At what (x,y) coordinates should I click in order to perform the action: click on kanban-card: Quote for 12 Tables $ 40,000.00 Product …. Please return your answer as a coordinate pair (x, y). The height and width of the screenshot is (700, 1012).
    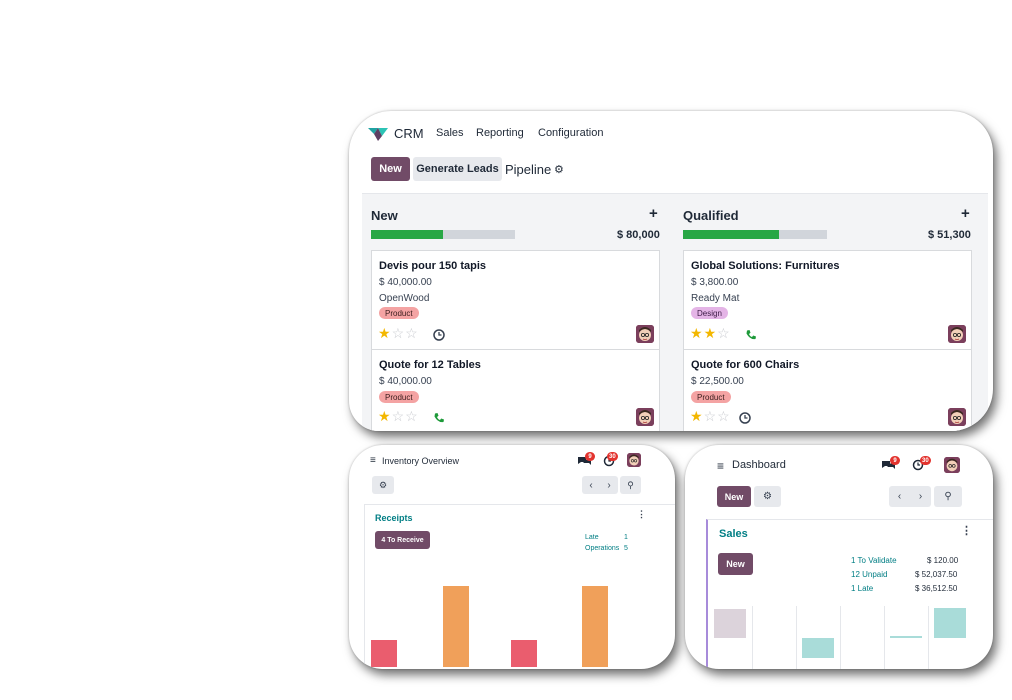
    Looking at the image, I should click on (515, 390).